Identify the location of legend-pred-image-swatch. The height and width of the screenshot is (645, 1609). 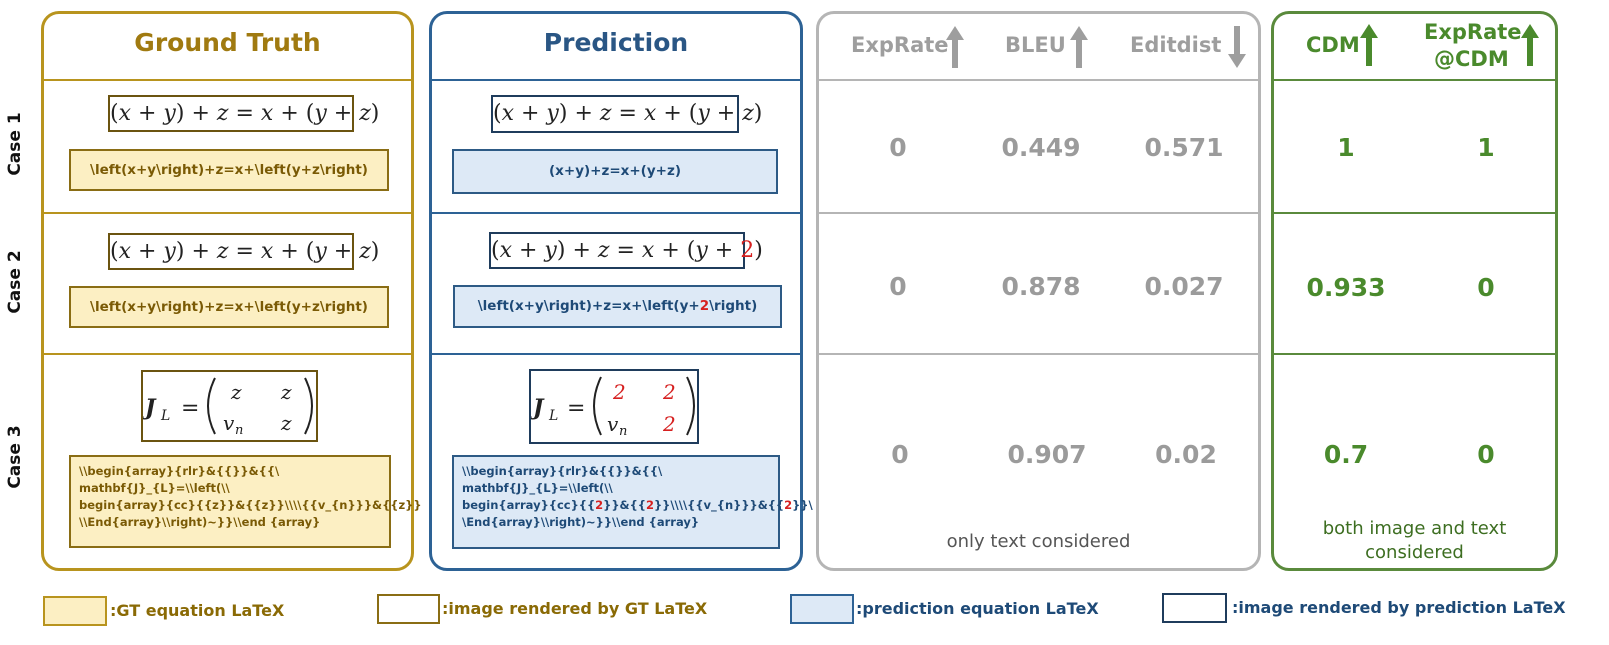
(1194, 608).